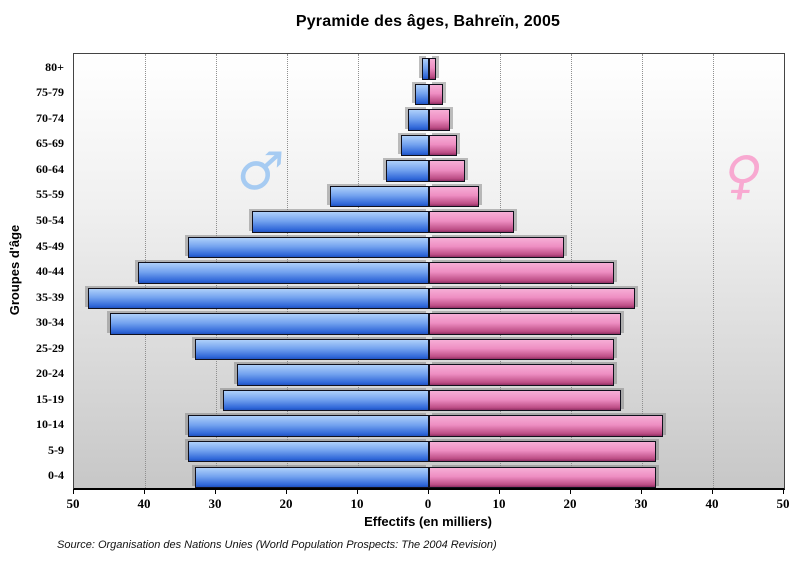 The image size is (808, 561). I want to click on chart-title: Pyramide des âges, Bahreïn, 2005, so click(428, 21).